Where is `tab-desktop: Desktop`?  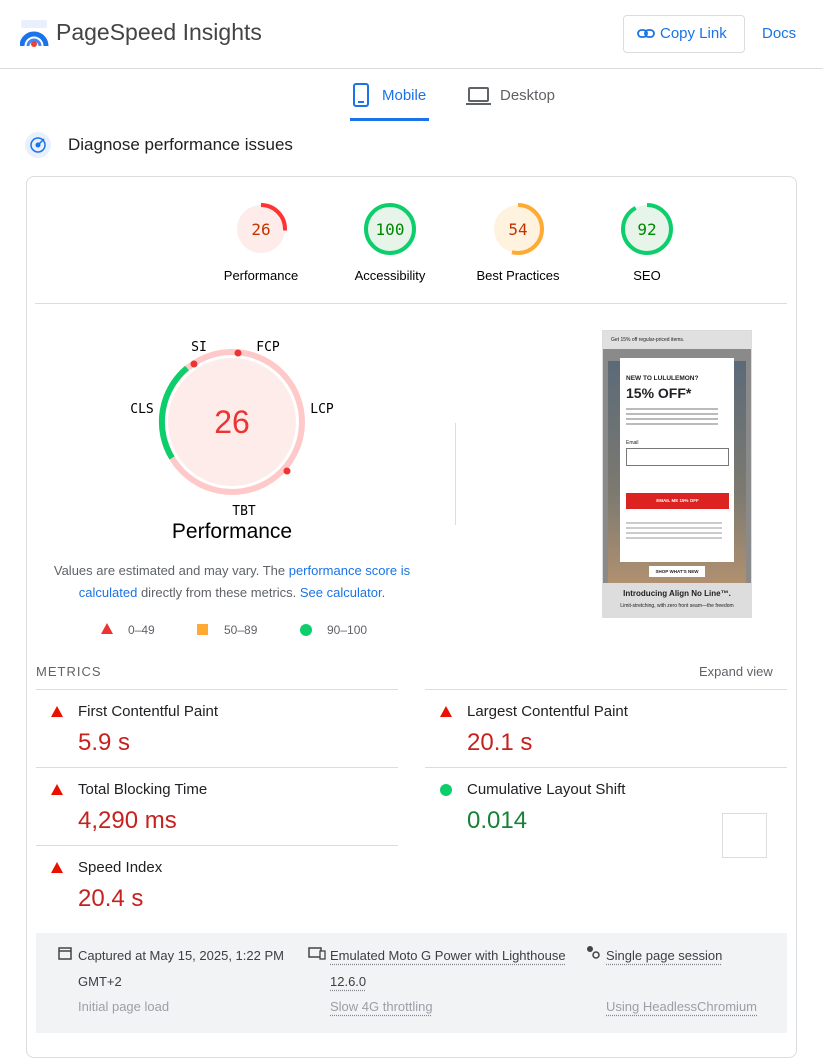
tab-desktop: Desktop is located at coordinates (527, 95).